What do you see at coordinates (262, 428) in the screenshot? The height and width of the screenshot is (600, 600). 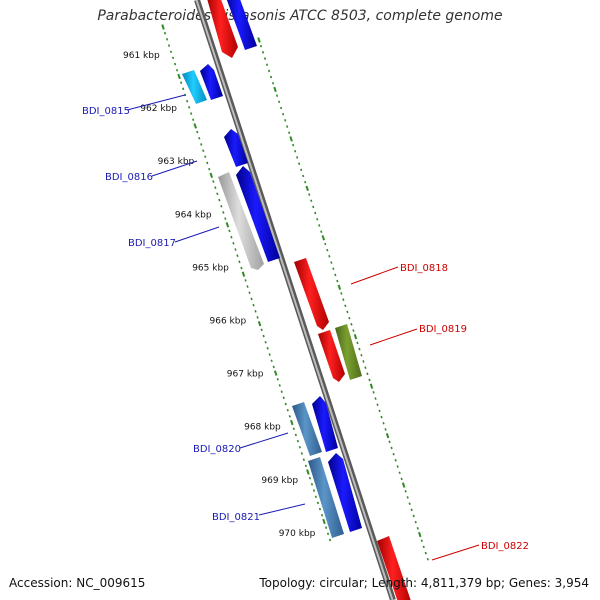 I see `ruler-label: 968 kbp` at bounding box center [262, 428].